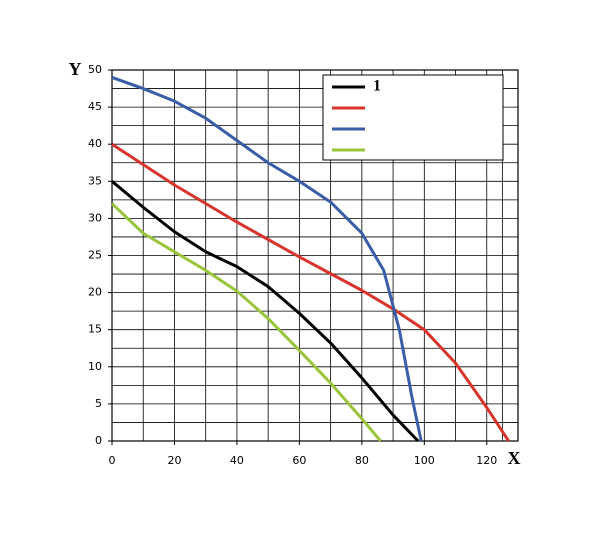 Image resolution: width=600 pixels, height=543 pixels. I want to click on x-tick-label: 60, so click(299, 460).